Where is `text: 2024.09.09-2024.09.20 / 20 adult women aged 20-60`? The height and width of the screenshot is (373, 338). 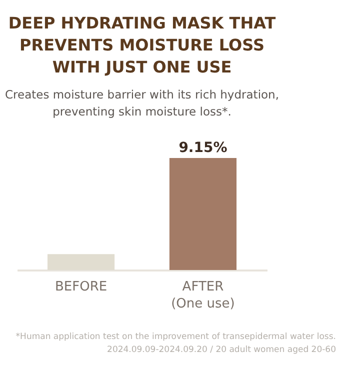
text: 2024.09.09-2024.09.20 / 20 adult women aged 20-60 is located at coordinates (221, 350).